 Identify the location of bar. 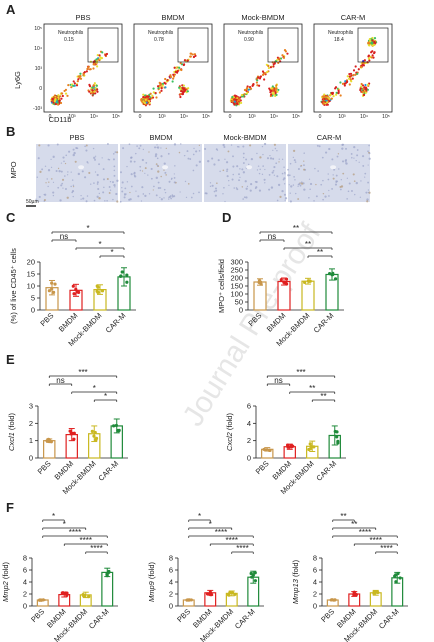
(49, 449).